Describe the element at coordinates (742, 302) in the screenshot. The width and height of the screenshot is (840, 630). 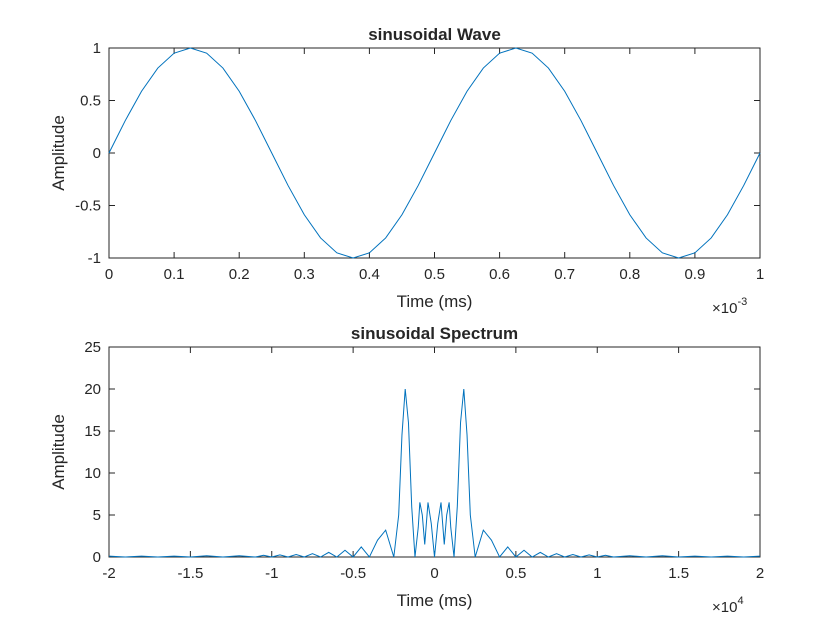
I see `x-exponent-power: -3` at that location.